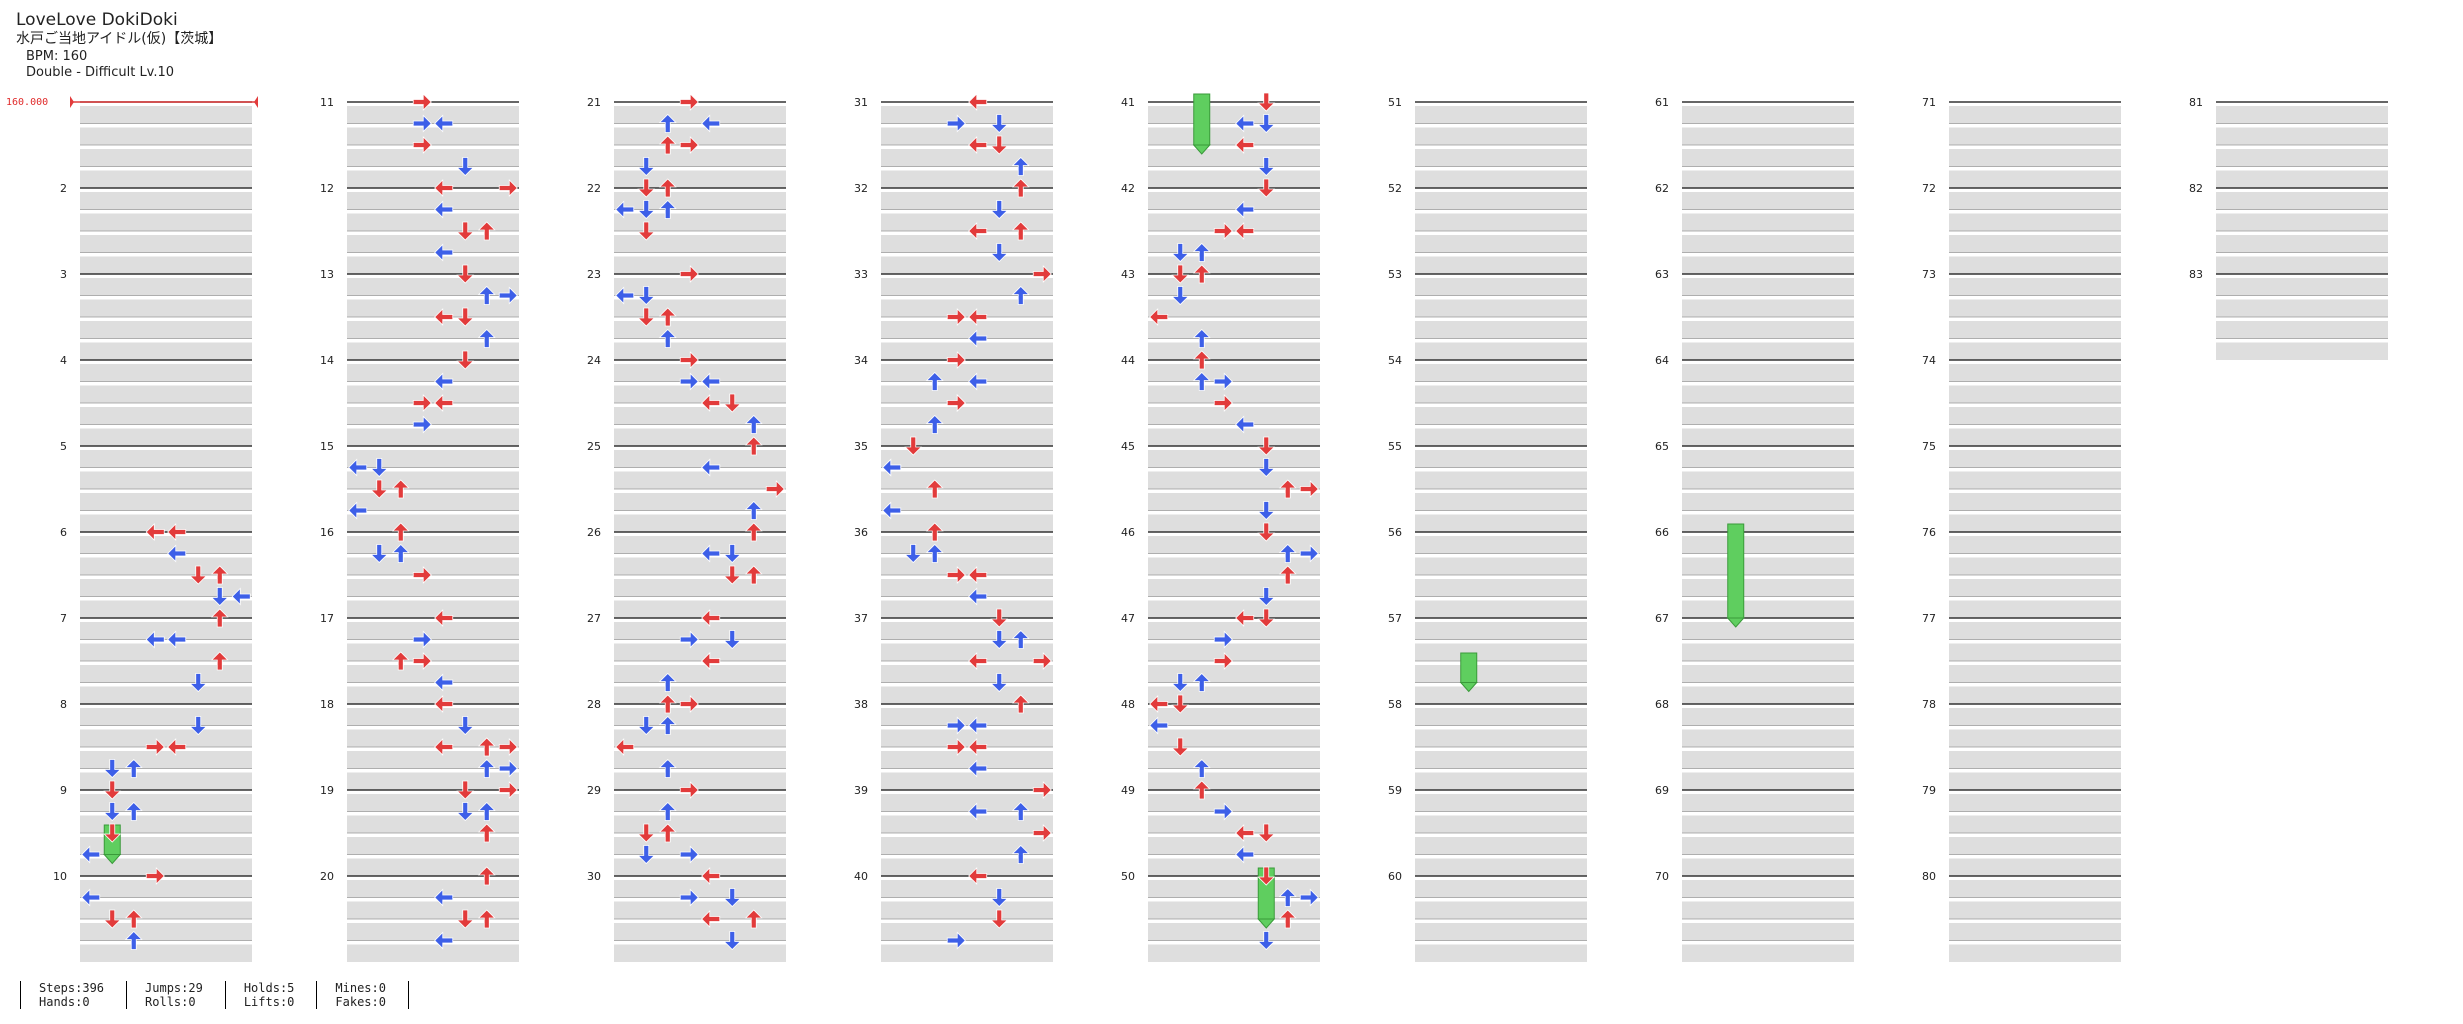 This screenshot has width=2463, height=1024. What do you see at coordinates (1662, 274) in the screenshot?
I see `measure-number: 63` at bounding box center [1662, 274].